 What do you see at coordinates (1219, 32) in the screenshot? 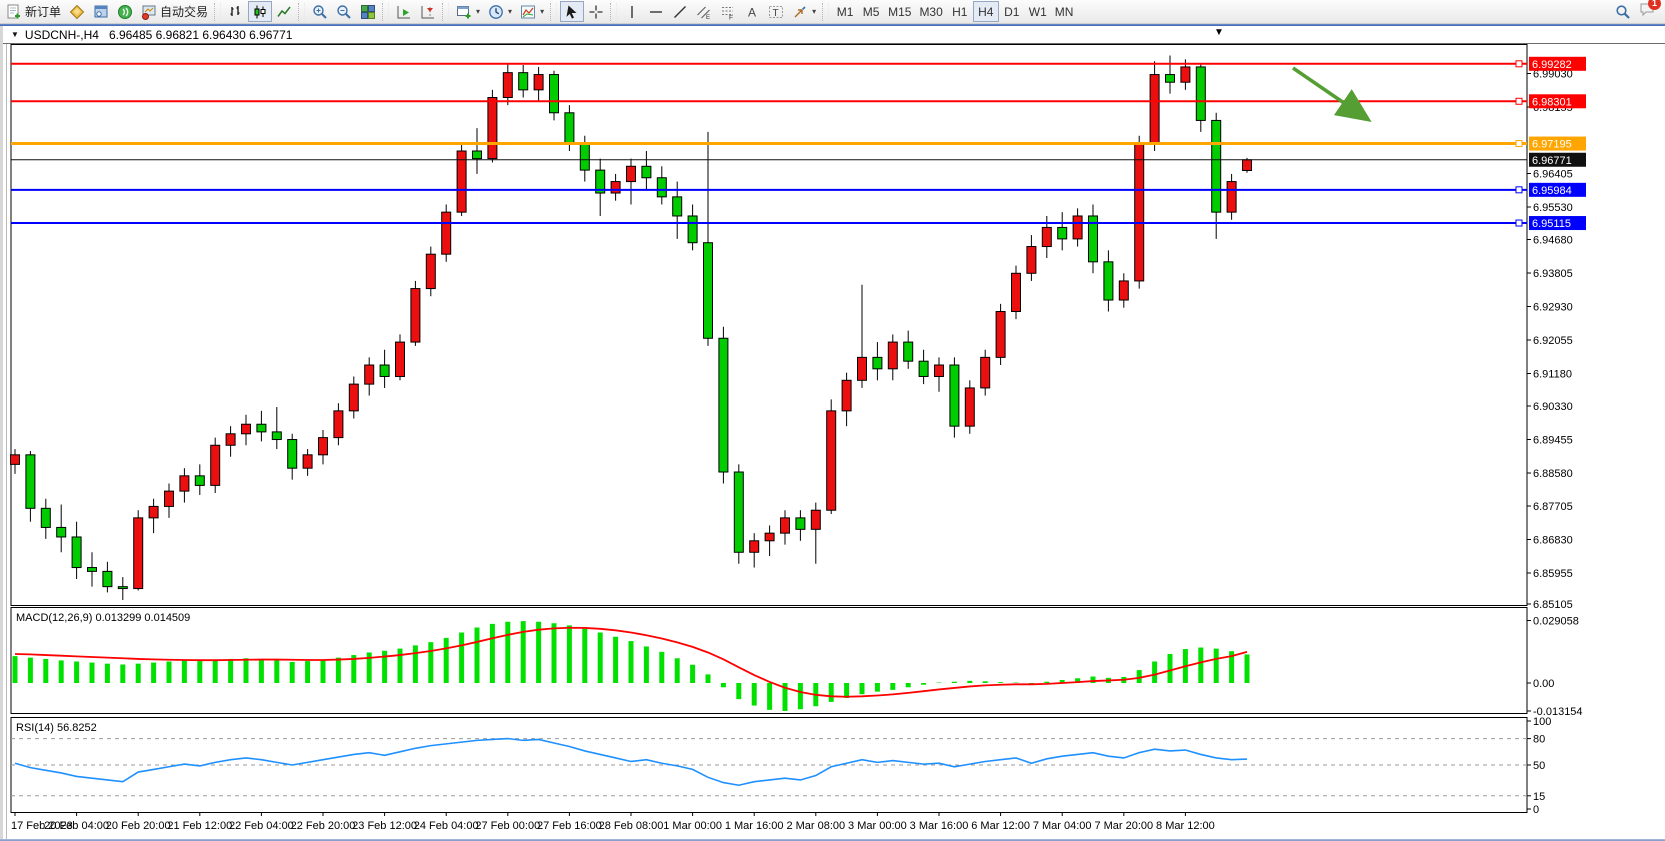
I see `chart-shift-marker-icon: ▼` at bounding box center [1219, 32].